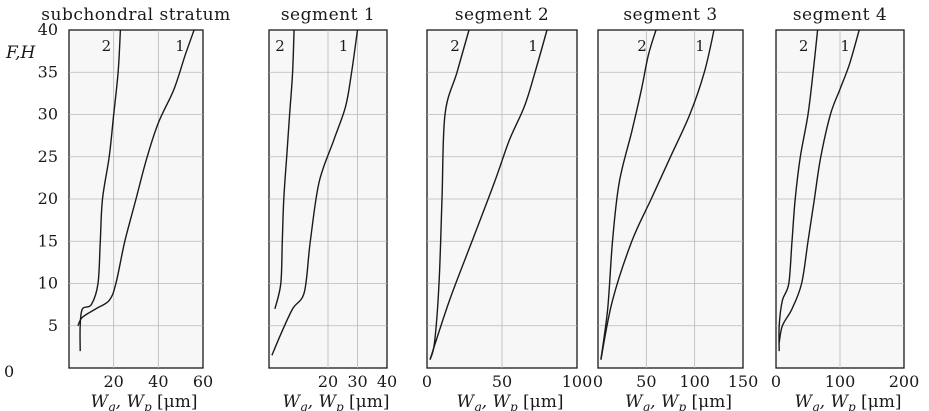 Image resolution: width=929 pixels, height=411 pixels. Describe the element at coordinates (48, 240) in the screenshot. I see `y-tick-label: 15` at that location.